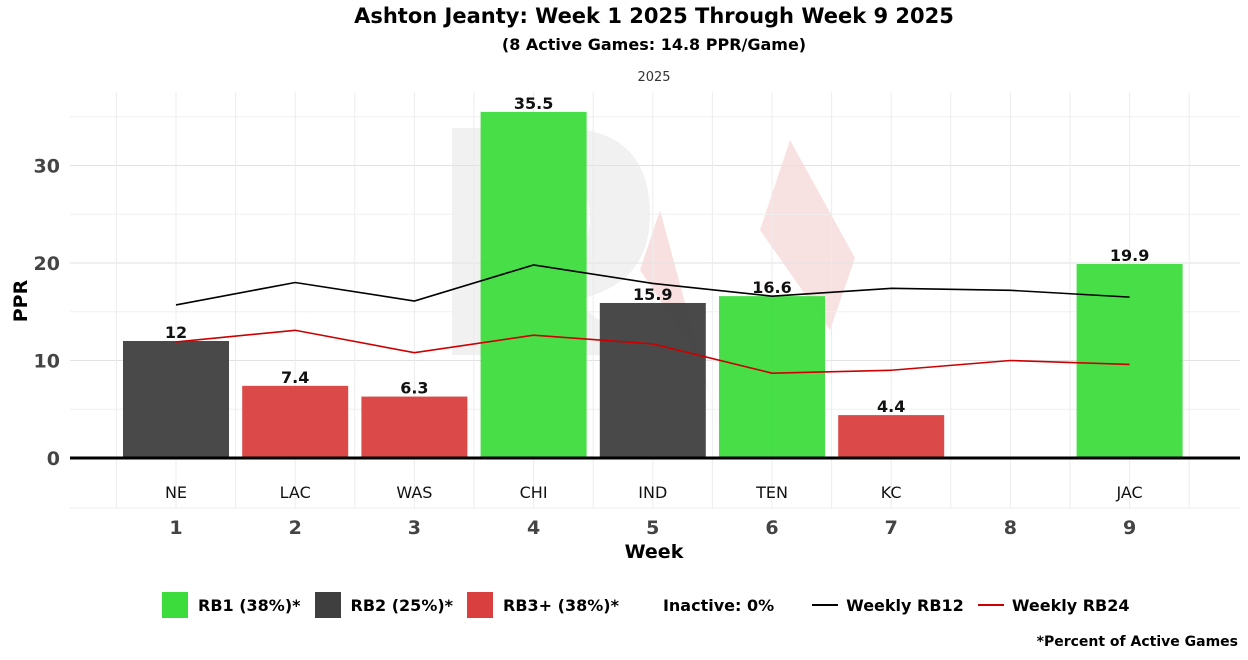  What do you see at coordinates (1129, 255) in the screenshot?
I see `value-label-week-9: 19.9` at bounding box center [1129, 255].